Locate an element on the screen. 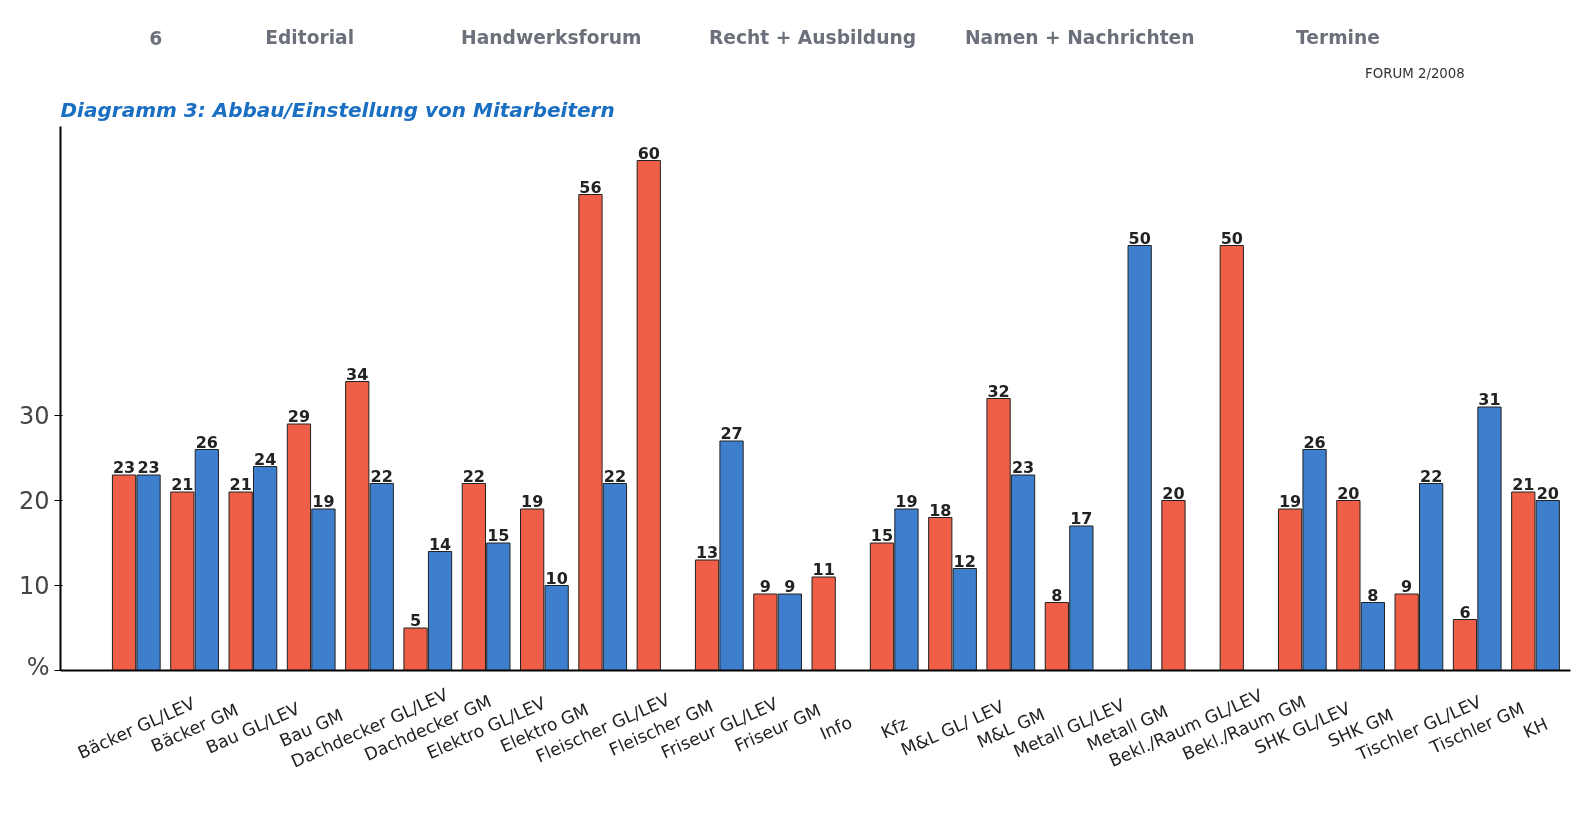  text: Recht + Ausbildung is located at coordinates (812, 37).